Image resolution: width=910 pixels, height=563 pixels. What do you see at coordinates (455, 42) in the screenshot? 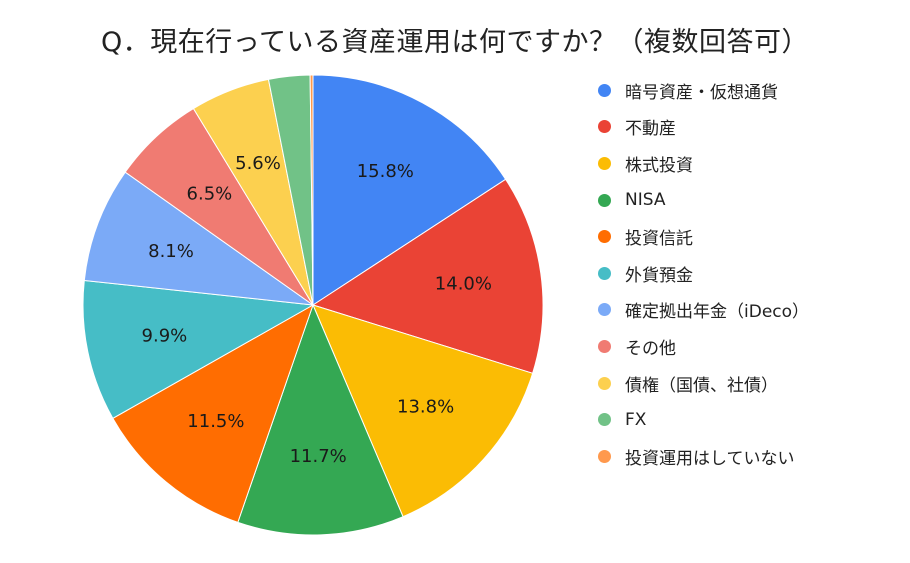
I see `chart-title: Q．現在行っている資産運用は何ですか？（複数回答可）` at bounding box center [455, 42].